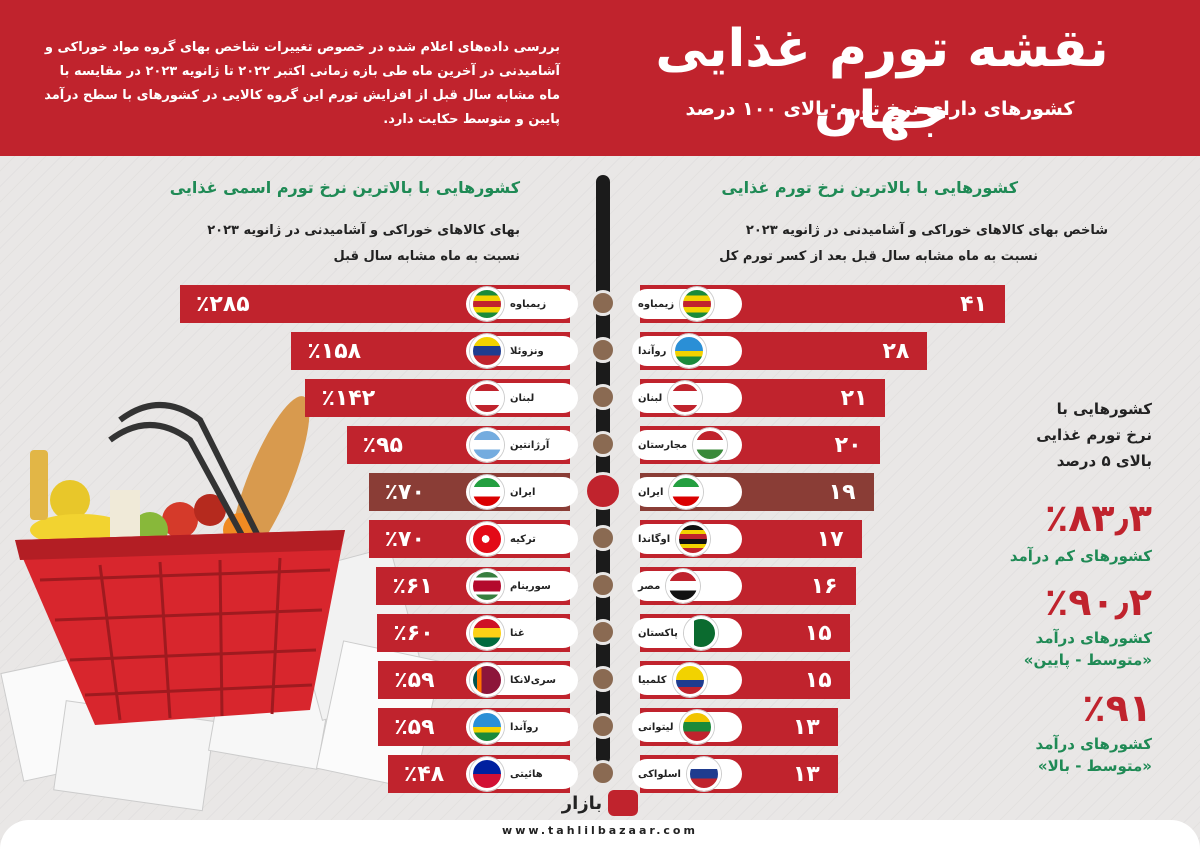  What do you see at coordinates (854, 398) in the screenshot?
I see `right-bar-value: ۲۱` at bounding box center [854, 398].